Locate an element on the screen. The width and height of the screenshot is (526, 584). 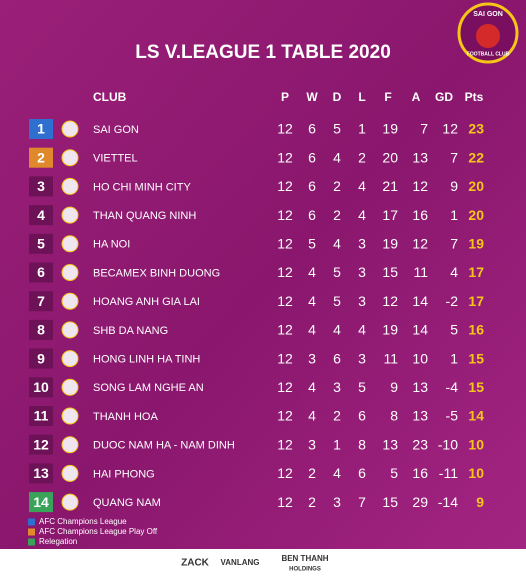
column-header: GD is located at coordinates (444, 97).